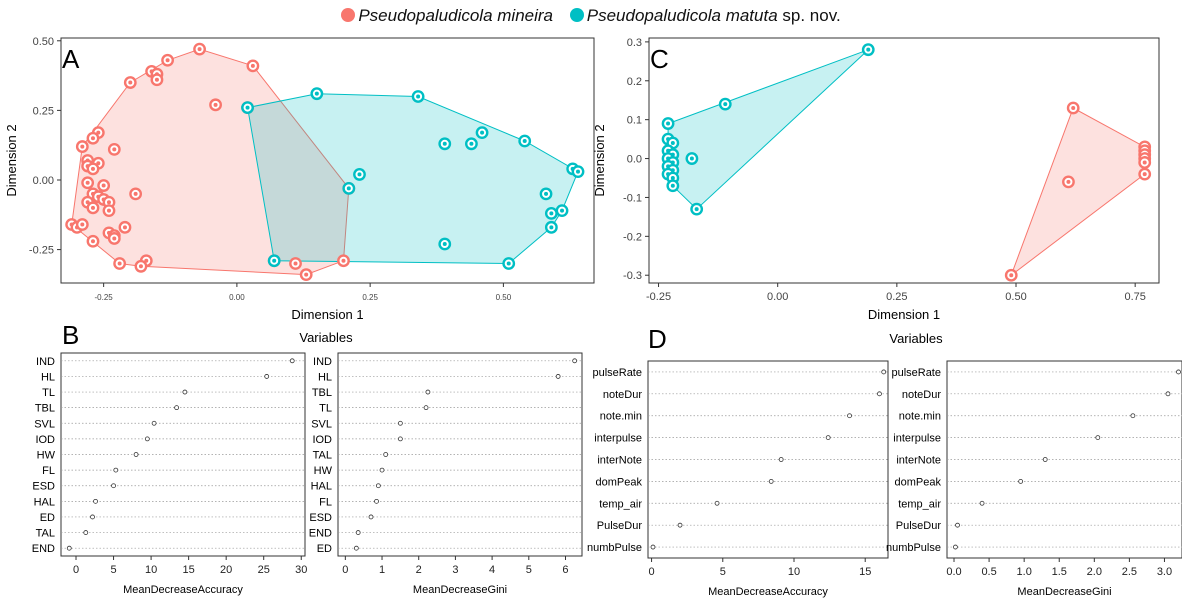 The image size is (1182, 600). What do you see at coordinates (183, 590) in the screenshot?
I see `x-axis-title: MeanDecreaseAccuracy` at bounding box center [183, 590].